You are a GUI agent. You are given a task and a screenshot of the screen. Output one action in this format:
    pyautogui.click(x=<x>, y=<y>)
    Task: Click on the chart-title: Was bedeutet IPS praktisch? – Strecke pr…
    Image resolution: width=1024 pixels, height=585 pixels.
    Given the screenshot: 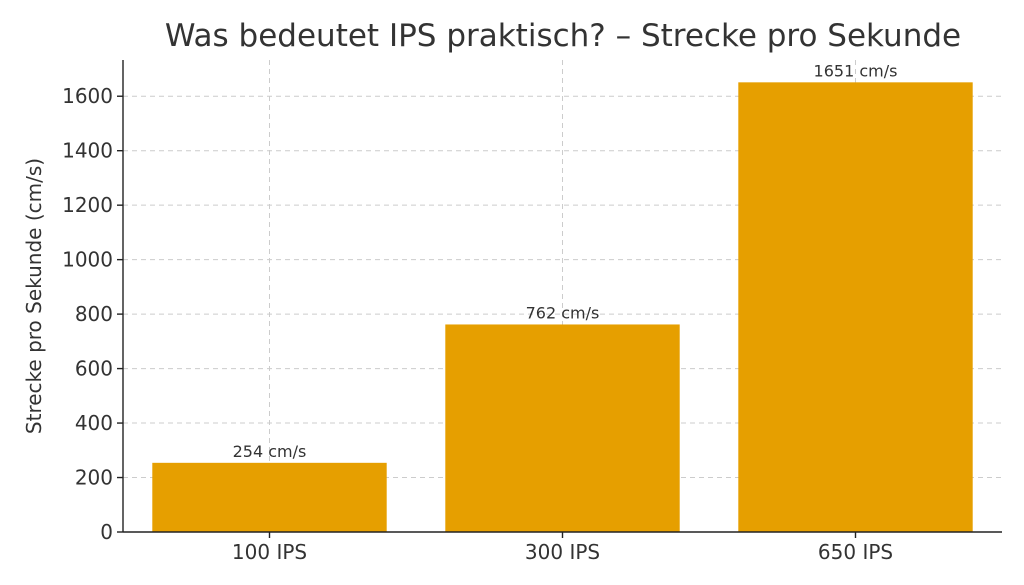 What is the action you would take?
    pyautogui.click(x=563, y=36)
    